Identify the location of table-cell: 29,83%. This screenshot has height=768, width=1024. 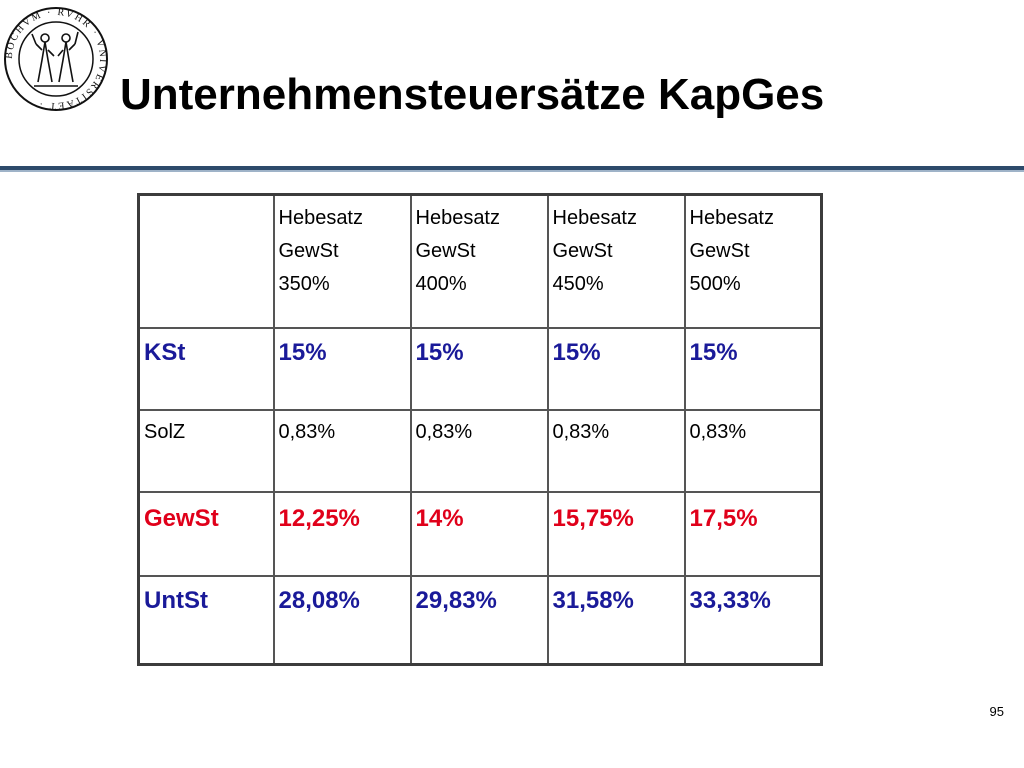
(479, 620).